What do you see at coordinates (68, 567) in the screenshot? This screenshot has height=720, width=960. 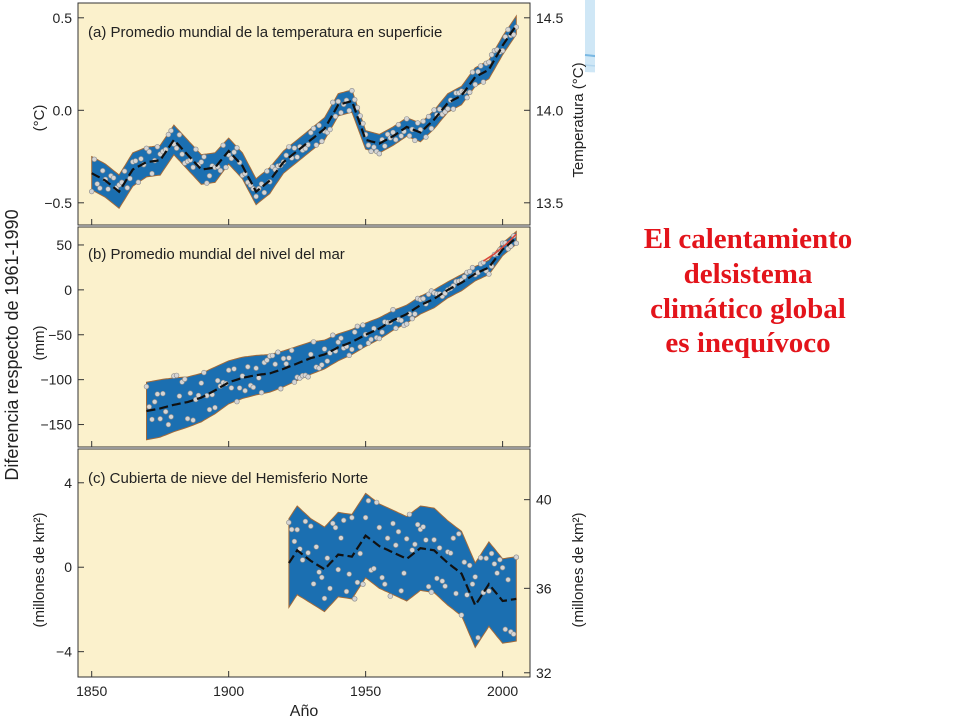 I see `ytick-label-snow_cover: 0` at bounding box center [68, 567].